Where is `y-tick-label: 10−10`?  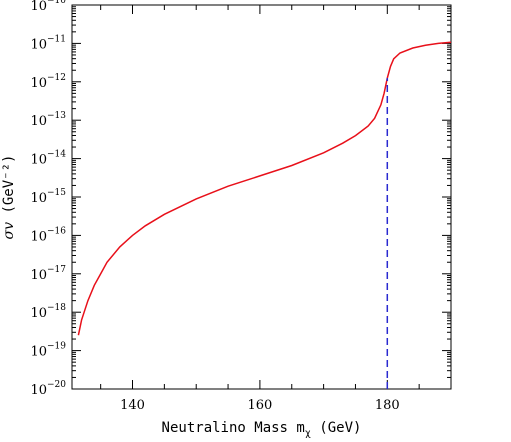
y-tick-label: 10−10 is located at coordinates (48, 7).